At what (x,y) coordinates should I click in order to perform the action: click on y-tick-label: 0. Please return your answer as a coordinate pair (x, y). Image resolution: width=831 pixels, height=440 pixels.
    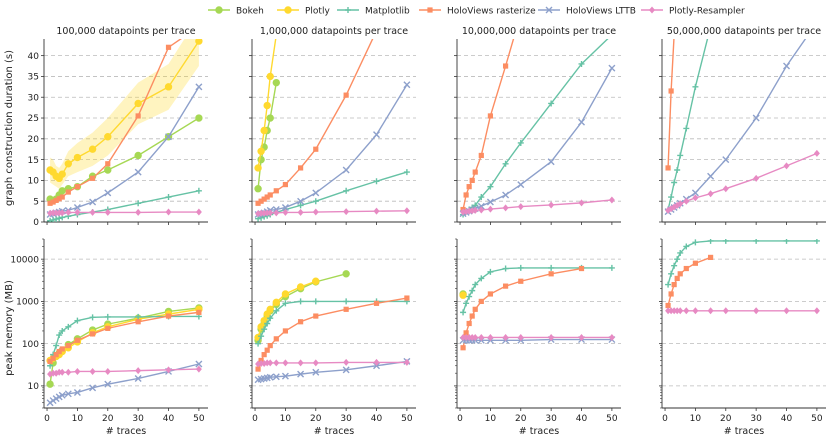
    Looking at the image, I should click on (36, 223).